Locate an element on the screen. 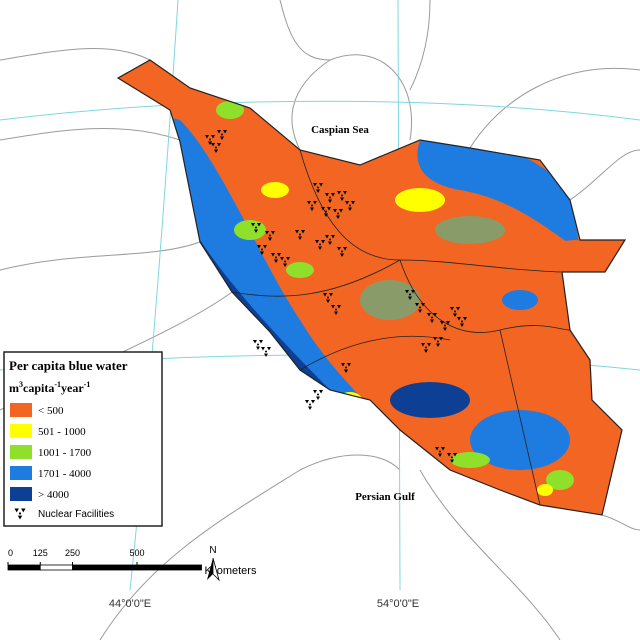  legend-label: 1001 - 1700 is located at coordinates (65, 453).